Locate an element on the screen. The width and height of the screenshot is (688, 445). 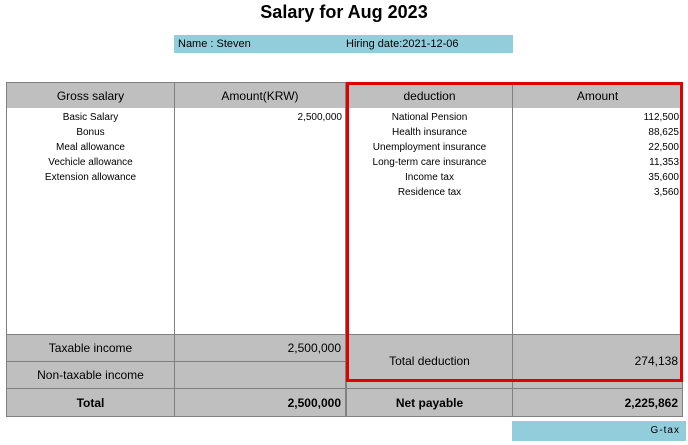
earning-item: Vechicle allowance is located at coordinates (90, 162).